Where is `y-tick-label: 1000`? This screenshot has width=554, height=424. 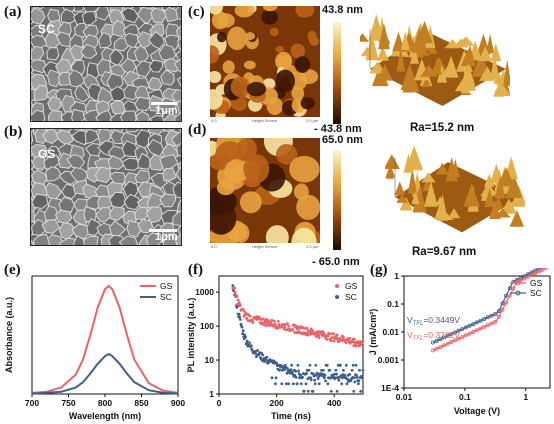
y-tick-label: 1000 is located at coordinates (204, 292).